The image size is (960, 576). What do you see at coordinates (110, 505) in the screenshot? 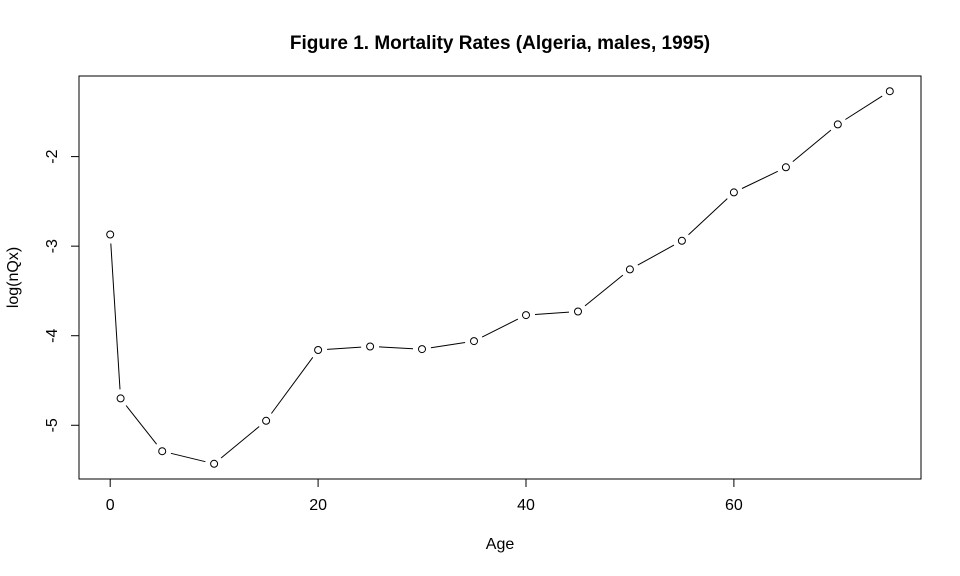
I see `x-tick-label: 0` at bounding box center [110, 505].